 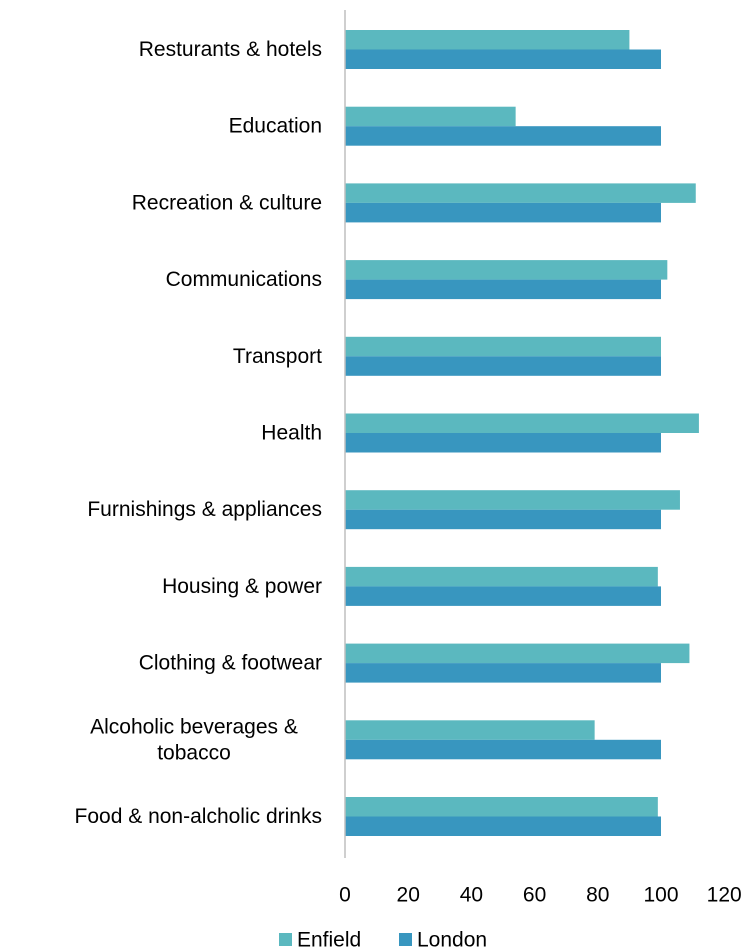 What do you see at coordinates (204, 509) in the screenshot?
I see `category-label-6: Furnishings & appliances` at bounding box center [204, 509].